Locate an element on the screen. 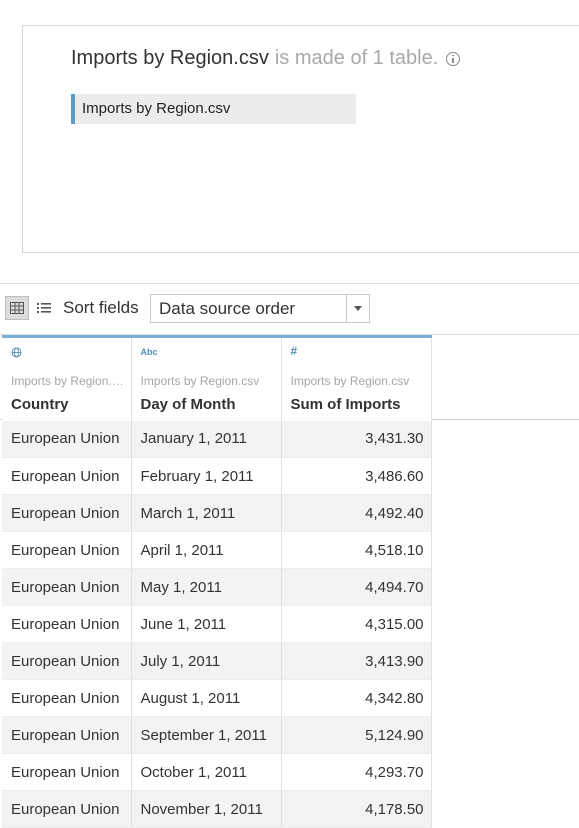 The height and width of the screenshot is (828, 579). cell-sum-of-imports: 3,413.90 is located at coordinates (356, 661).